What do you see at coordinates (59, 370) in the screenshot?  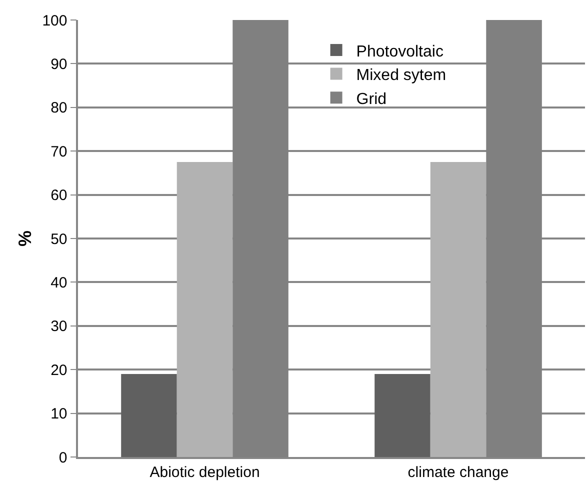 I see `y-tick-label: 20` at bounding box center [59, 370].